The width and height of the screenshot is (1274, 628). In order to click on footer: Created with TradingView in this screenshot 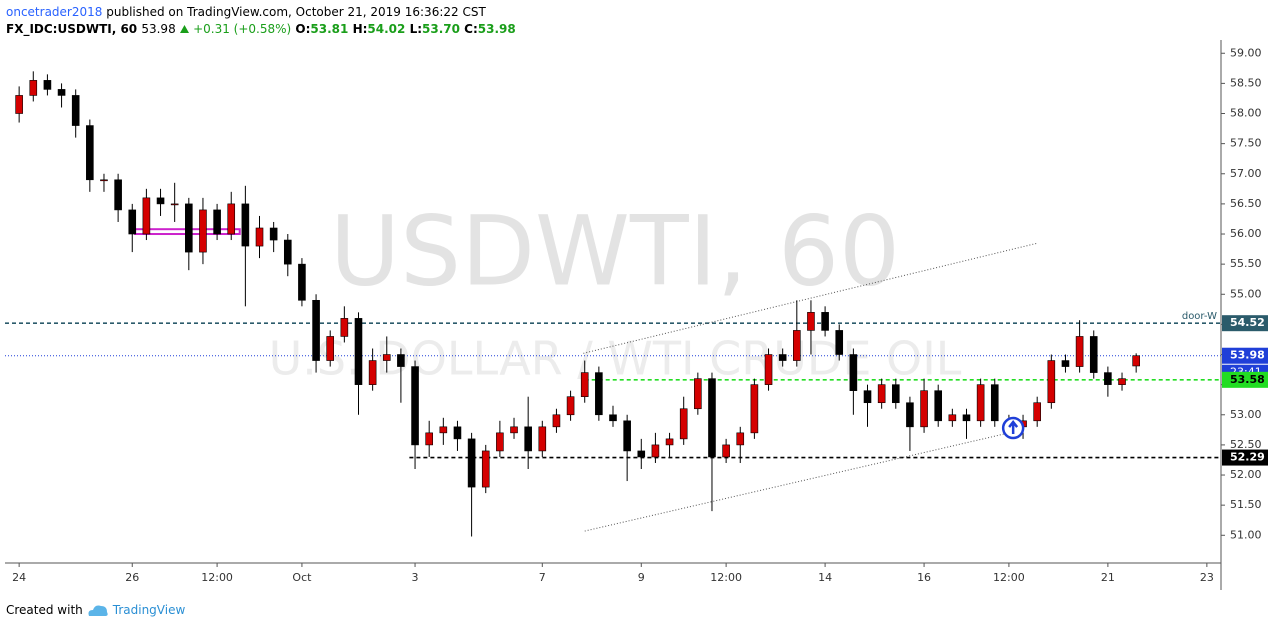, I will do `click(95, 610)`.